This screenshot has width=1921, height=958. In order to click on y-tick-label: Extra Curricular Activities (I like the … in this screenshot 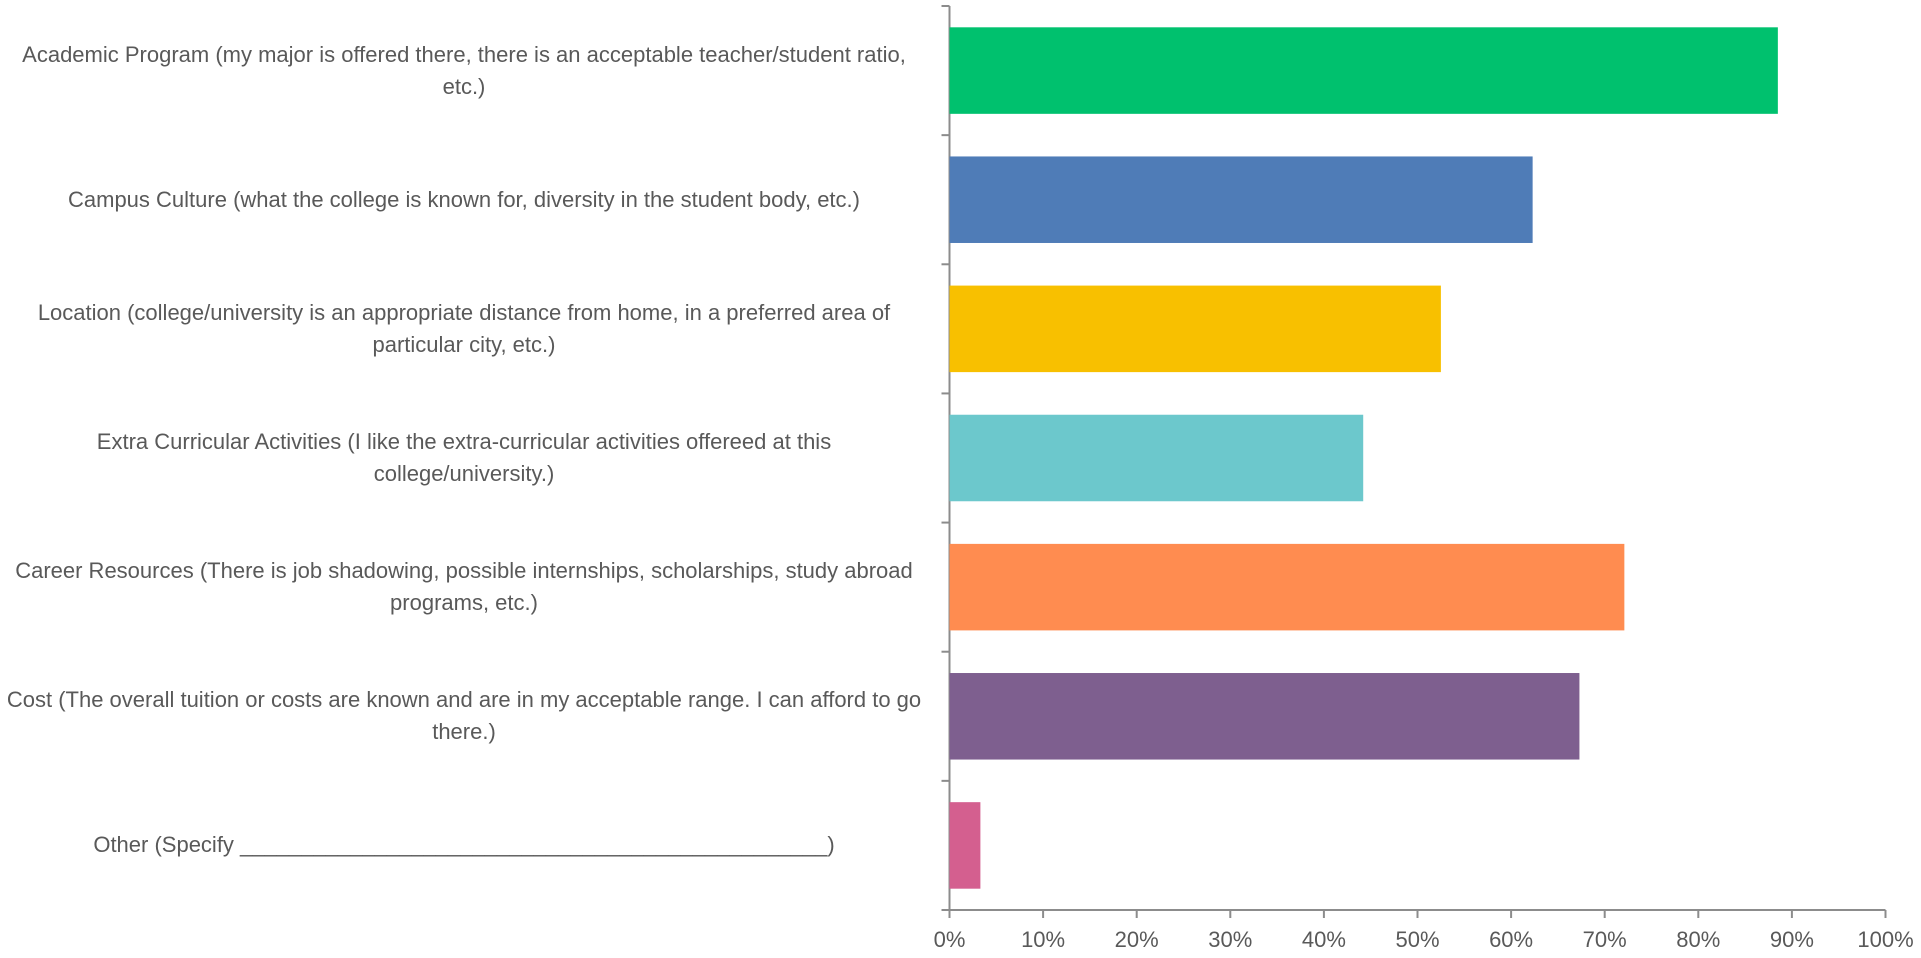, I will do `click(464, 457)`.